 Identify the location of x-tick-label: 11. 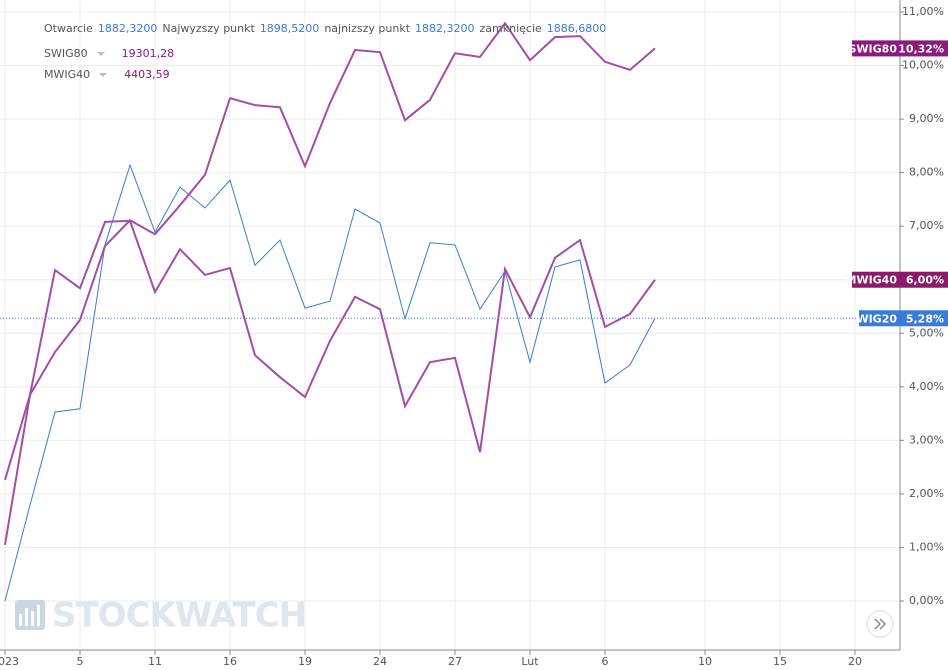
(155, 661).